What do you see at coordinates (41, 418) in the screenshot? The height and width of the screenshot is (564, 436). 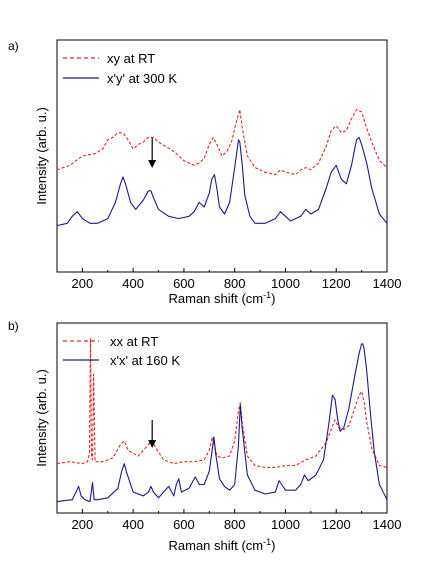 I see `panel-b-y-axis-label: Intensity (arb. u.)` at bounding box center [41, 418].